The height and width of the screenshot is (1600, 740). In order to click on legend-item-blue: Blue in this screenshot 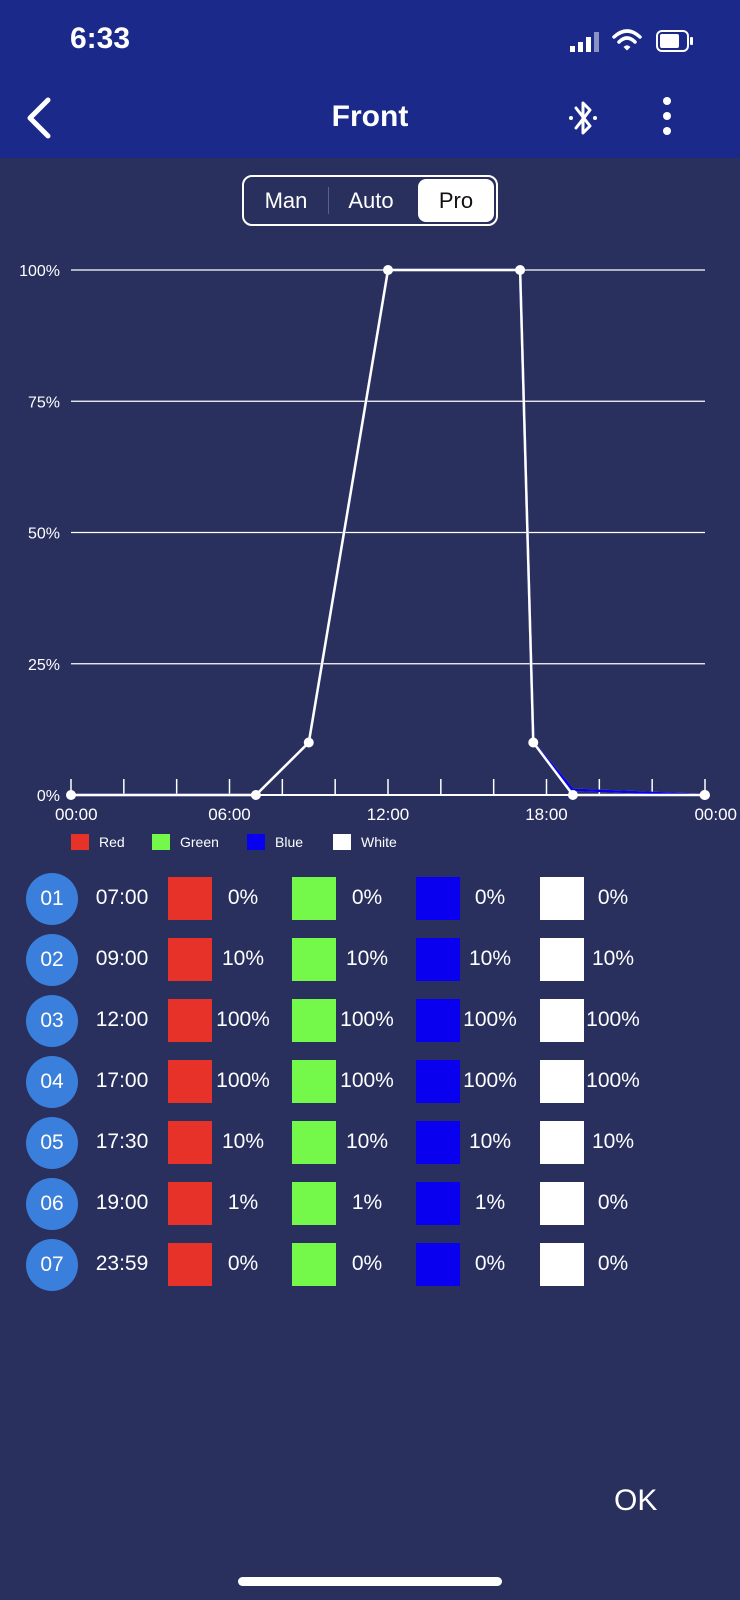, I will do `click(275, 842)`.